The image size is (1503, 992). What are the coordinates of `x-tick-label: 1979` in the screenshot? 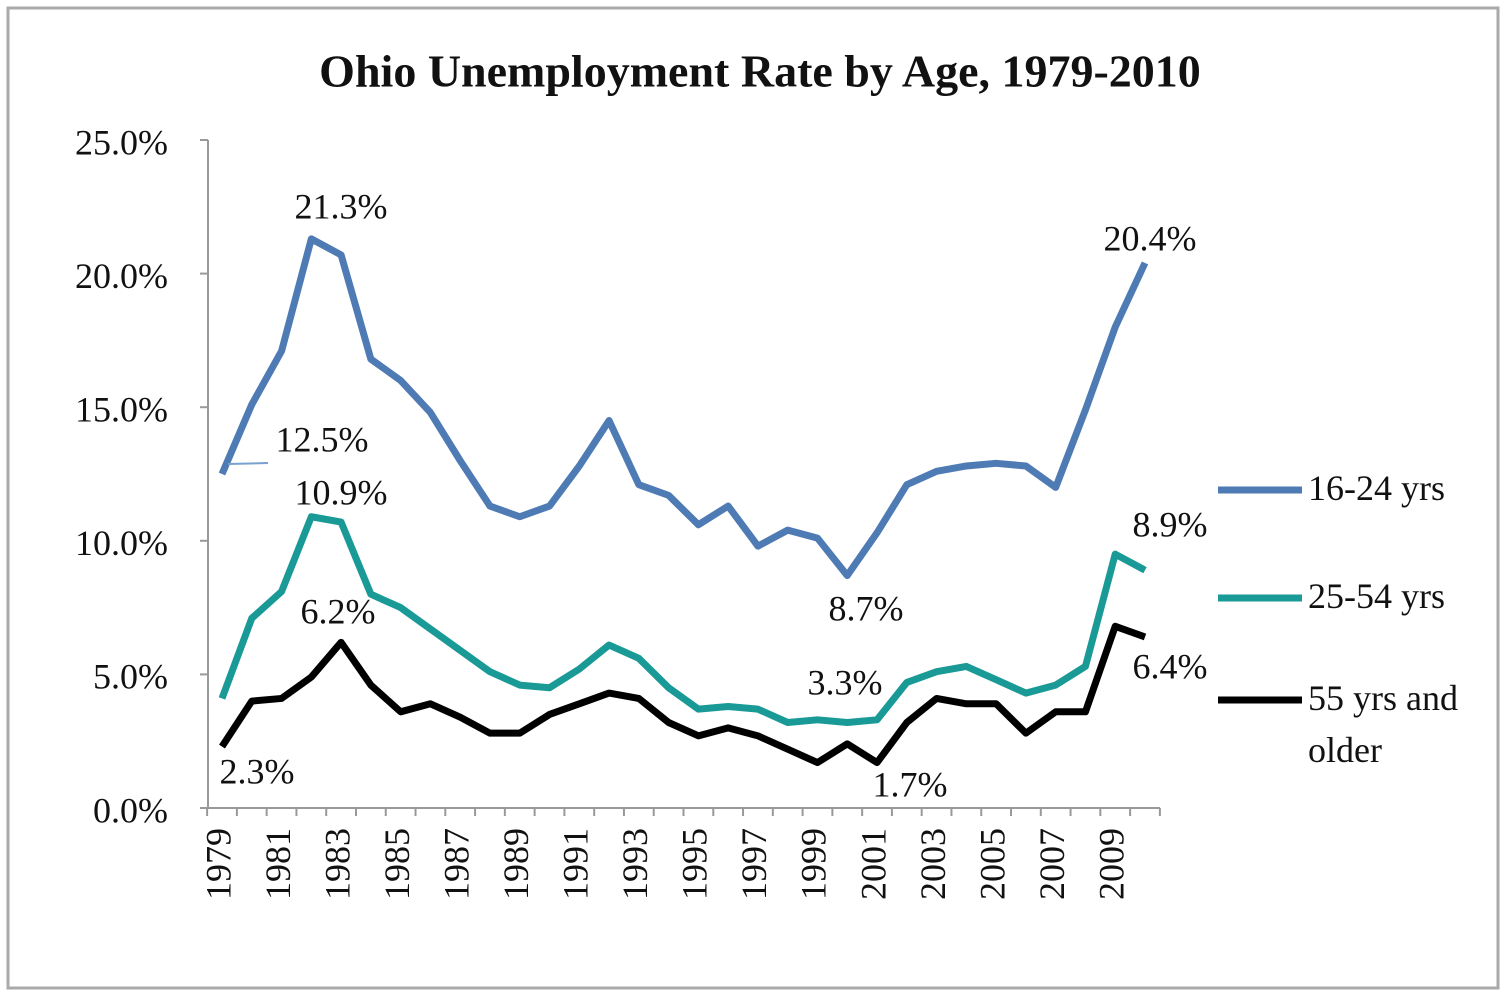 It's located at (218, 864).